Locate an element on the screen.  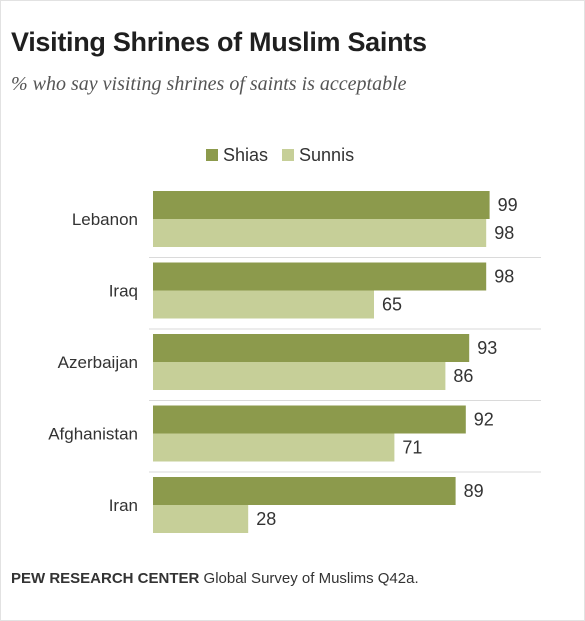
value-label-sunnis-iraq: 65 is located at coordinates (392, 305).